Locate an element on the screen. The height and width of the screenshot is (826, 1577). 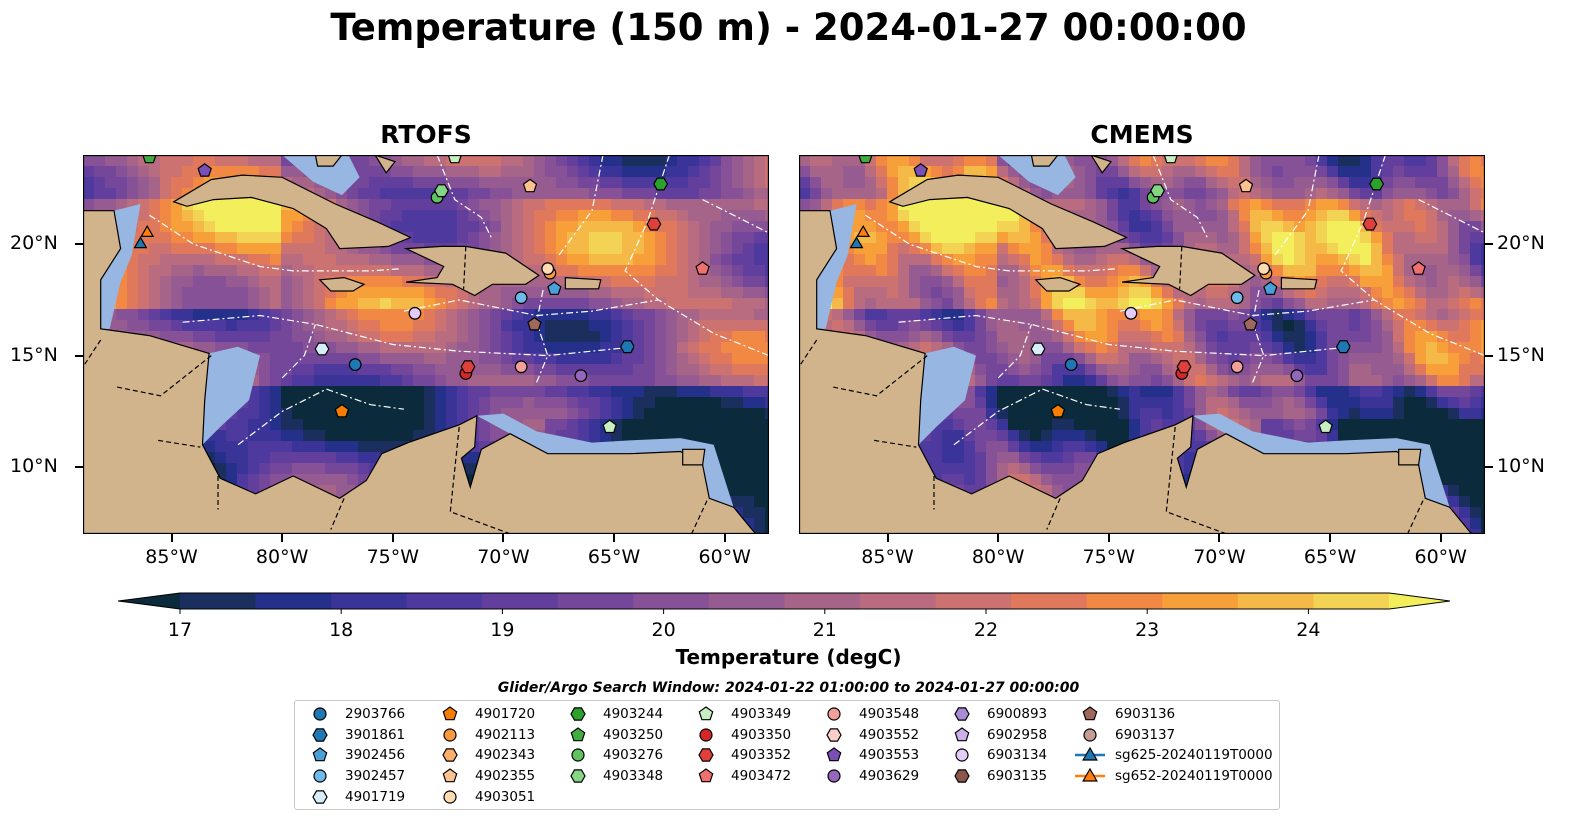
legend-item-4903250: 4903250 is located at coordinates (612, 735).